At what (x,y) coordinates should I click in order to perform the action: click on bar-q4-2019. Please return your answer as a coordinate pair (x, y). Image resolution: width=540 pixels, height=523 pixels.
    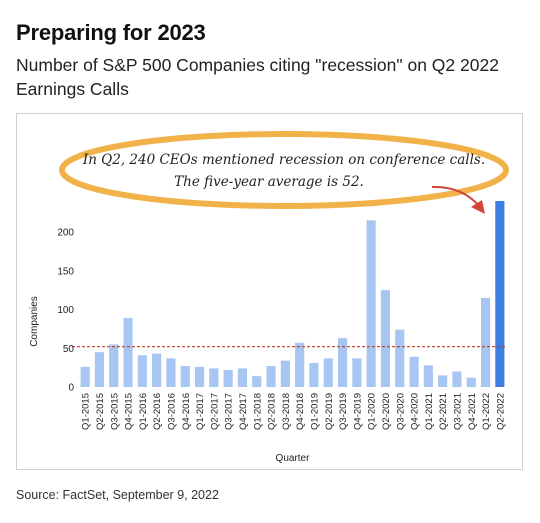
    Looking at the image, I should click on (357, 372).